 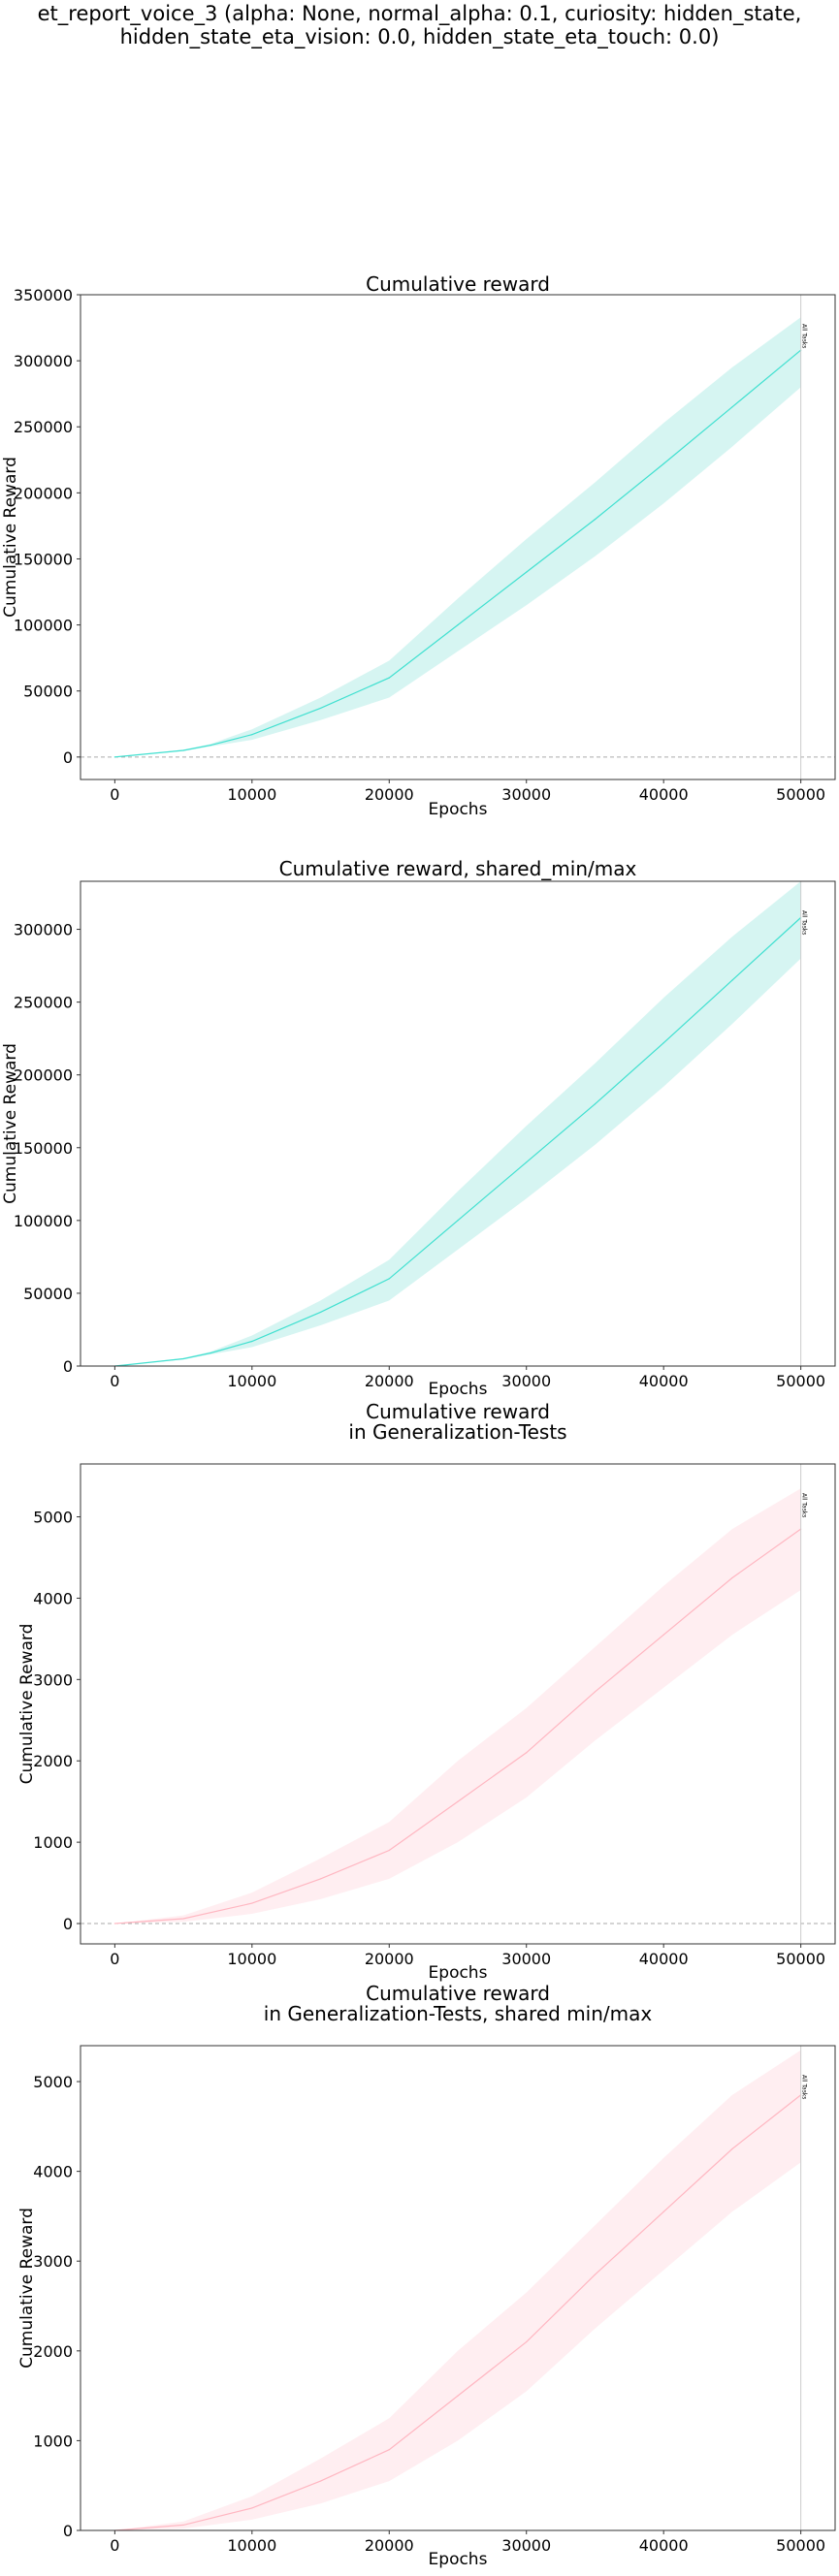 I want to click on chart-title-line: in Generalization-Tests, shared min/max, so click(x=458, y=2013).